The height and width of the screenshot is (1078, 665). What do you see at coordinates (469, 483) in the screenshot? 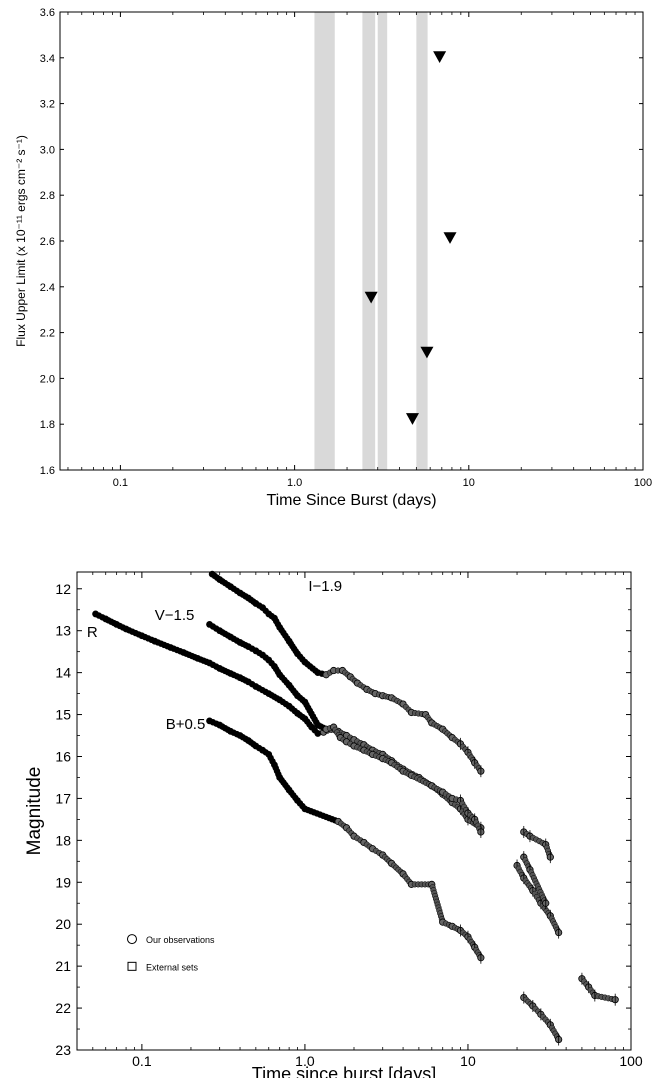
I see `chart1-xtick-label-2: 10` at bounding box center [469, 483].